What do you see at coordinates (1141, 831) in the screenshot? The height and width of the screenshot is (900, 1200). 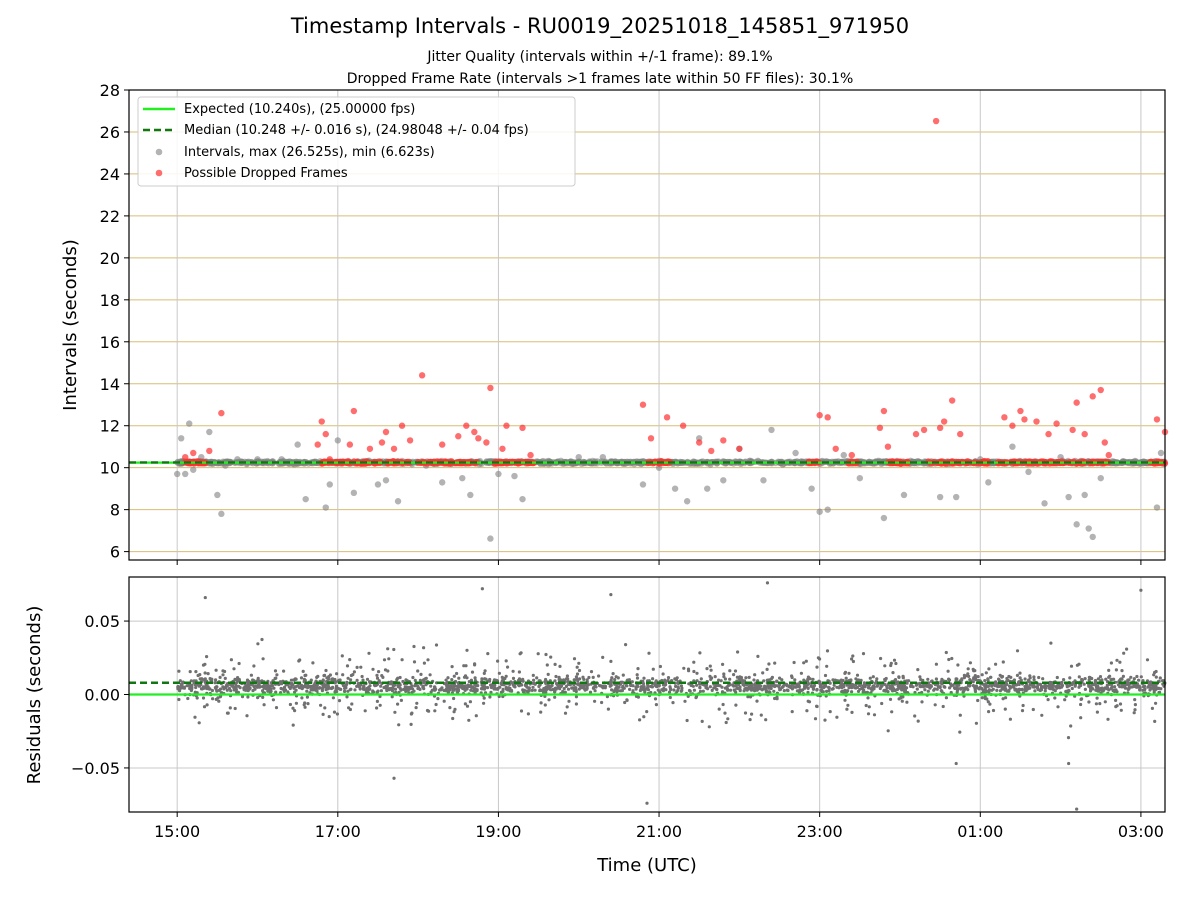 I see `x-tick-label: 03:00` at bounding box center [1141, 831].